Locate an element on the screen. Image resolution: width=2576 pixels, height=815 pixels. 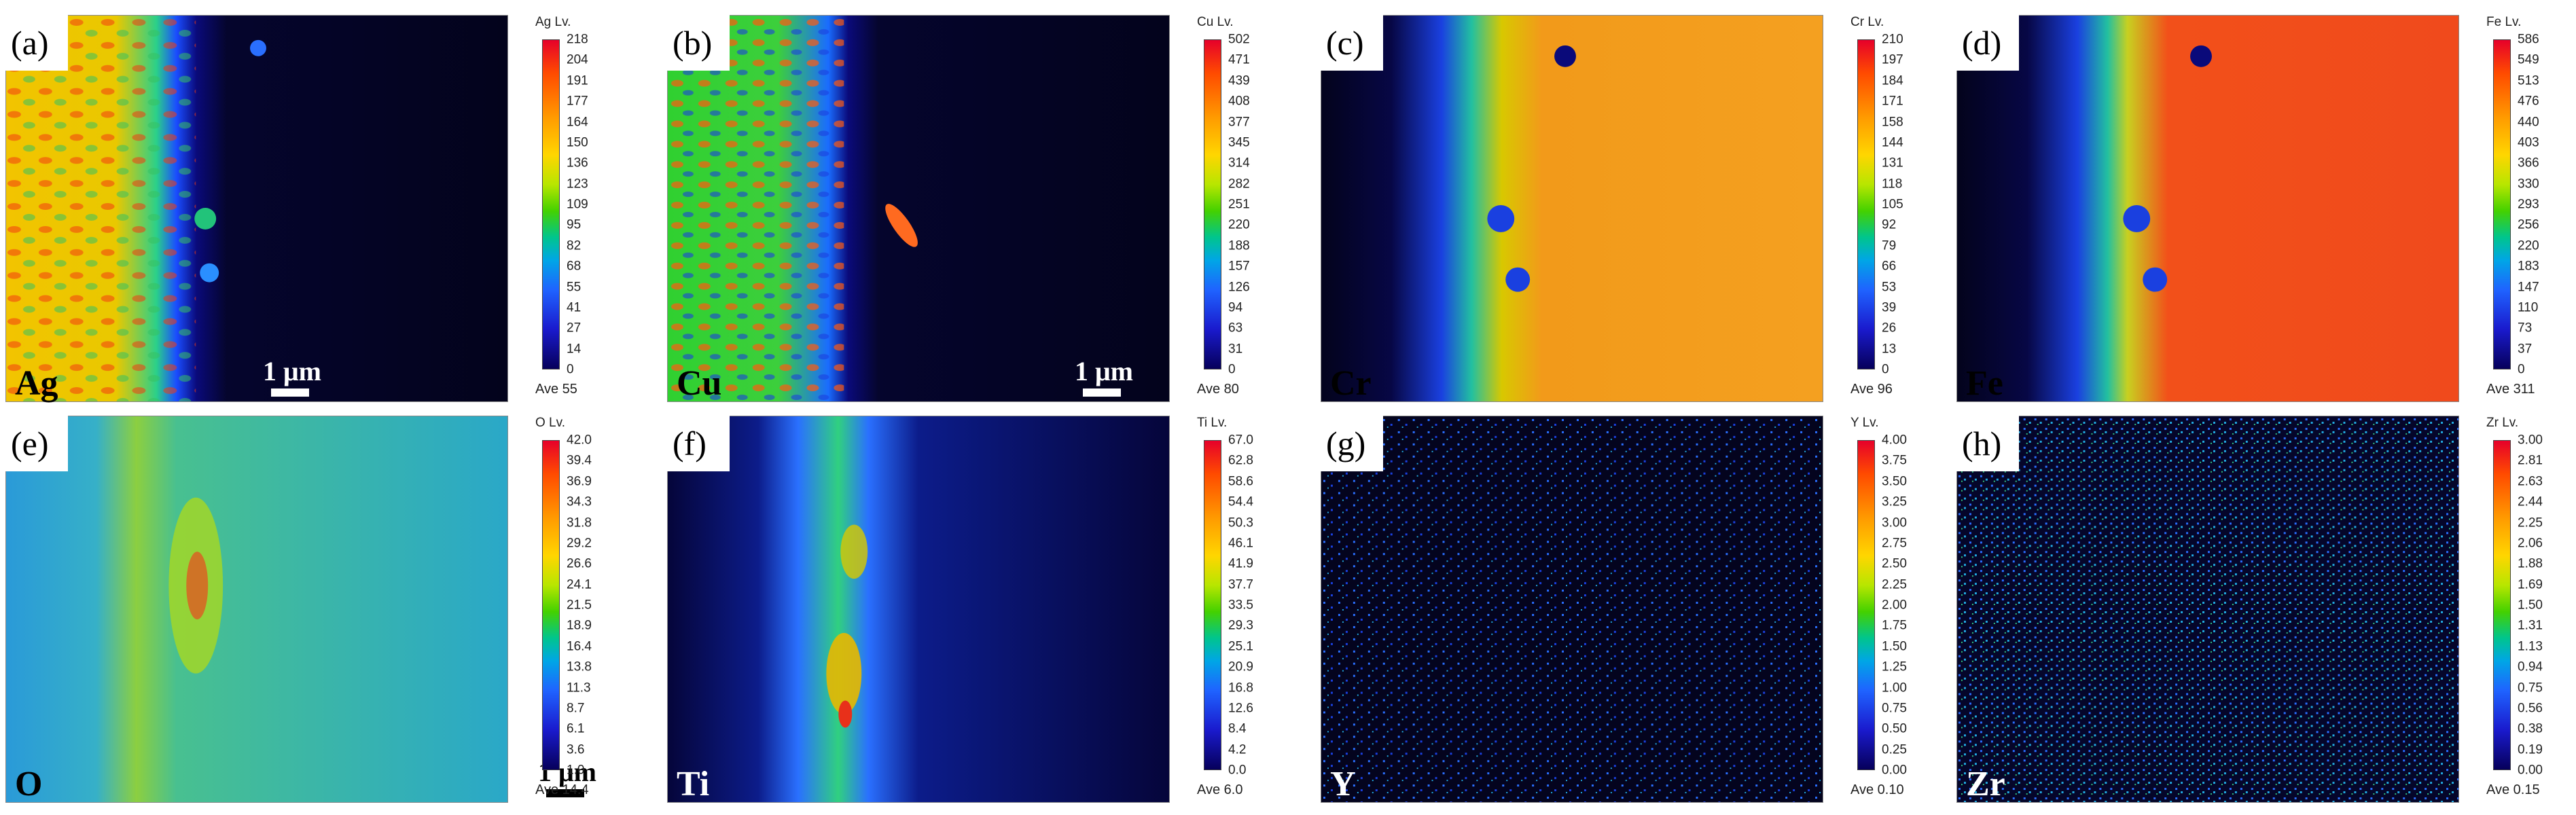
colorbar-tick: 109 is located at coordinates (577, 204).